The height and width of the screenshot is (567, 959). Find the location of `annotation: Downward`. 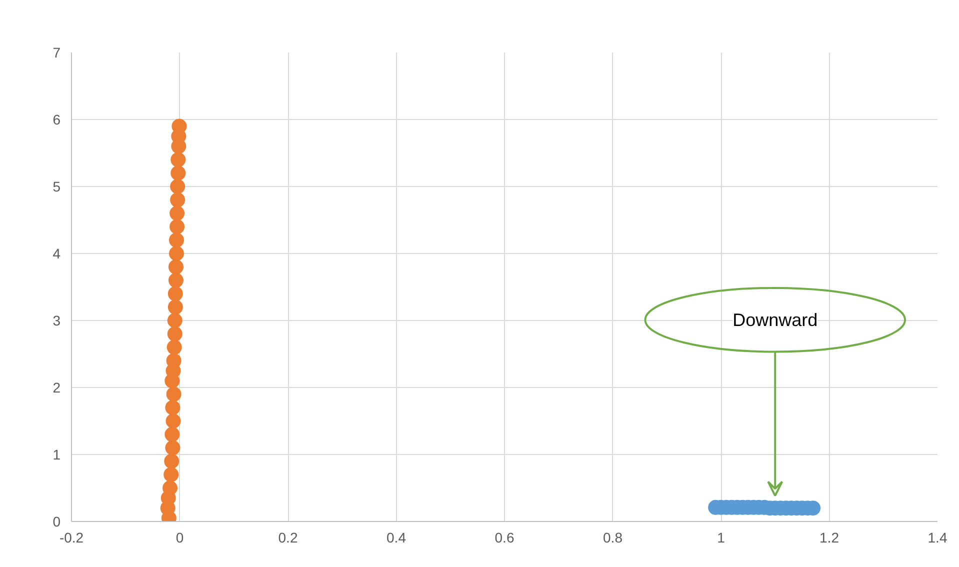

annotation: Downward is located at coordinates (775, 320).